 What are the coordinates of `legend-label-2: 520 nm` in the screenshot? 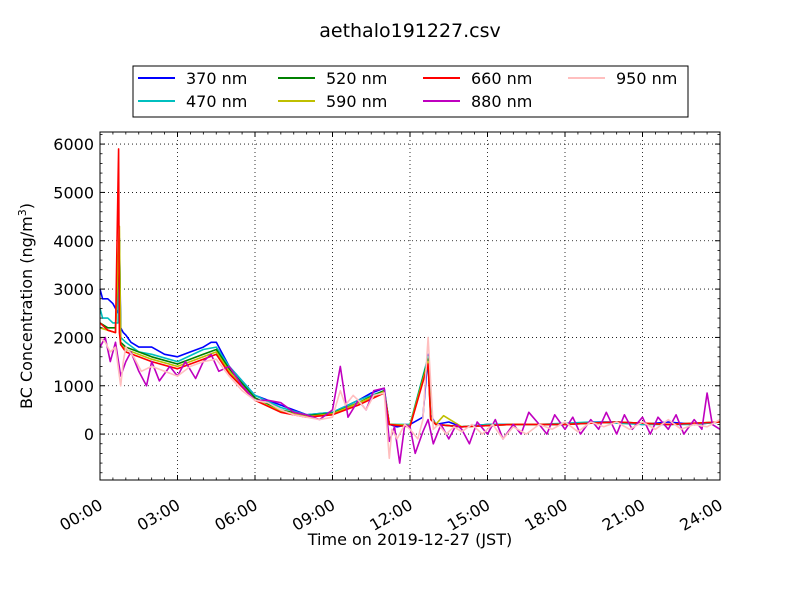 It's located at (356, 78).